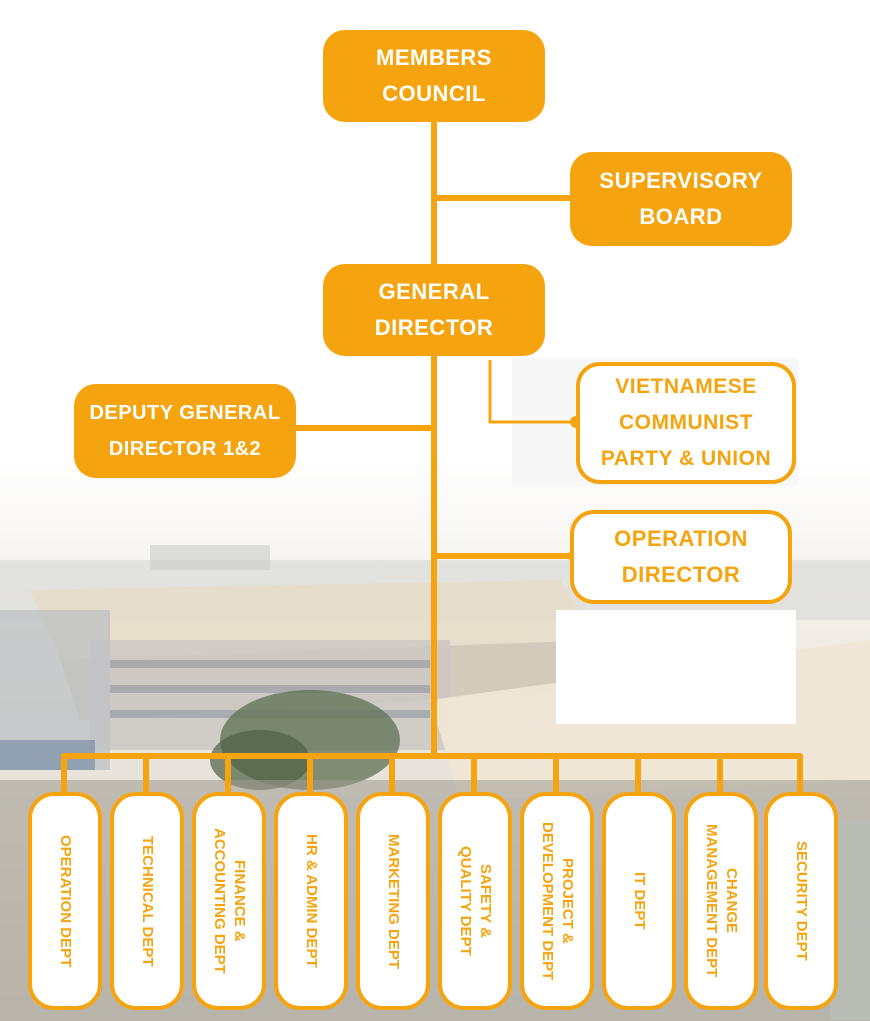 Image resolution: width=870 pixels, height=1021 pixels. Describe the element at coordinates (639, 901) in the screenshot. I see `dept-it: IT DEPT` at that location.